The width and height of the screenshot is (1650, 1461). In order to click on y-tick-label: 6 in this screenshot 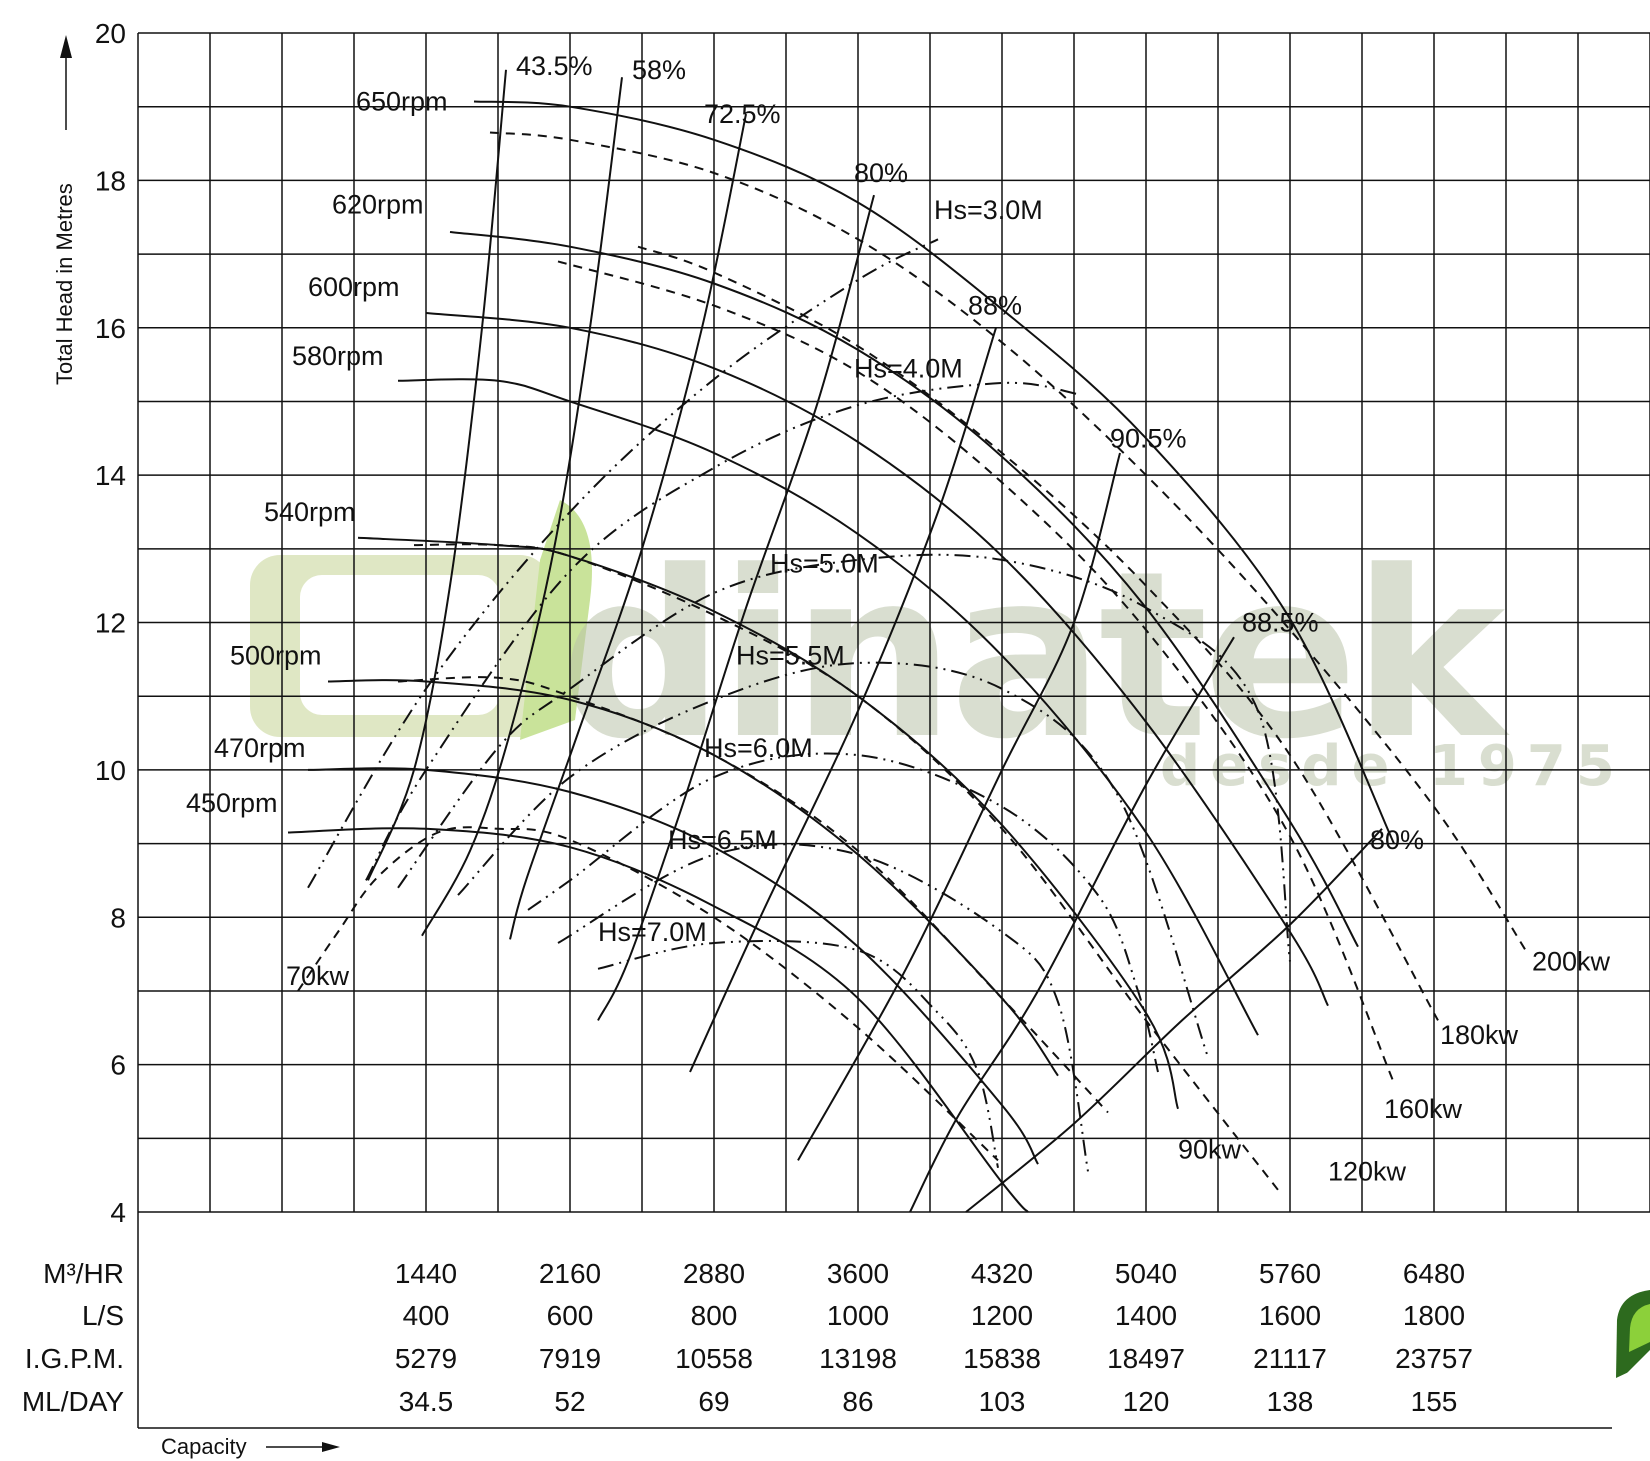, I will do `click(118, 1065)`.